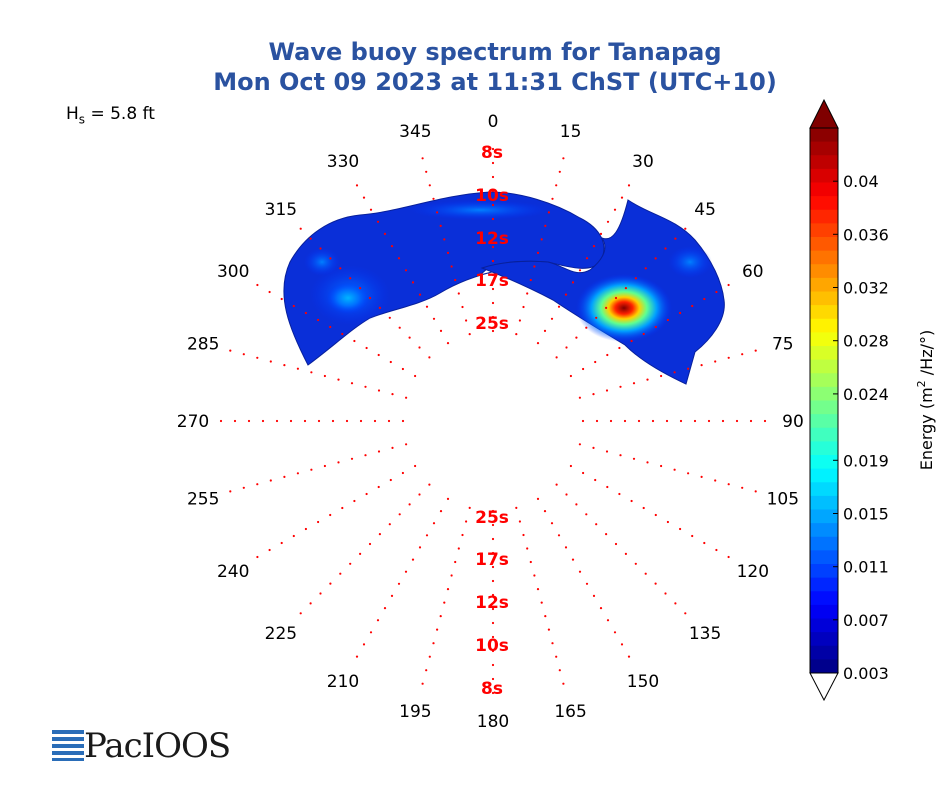 Image resolution: width=946 pixels, height=789 pixels. I want to click on direction-label-315: 315, so click(281, 210).